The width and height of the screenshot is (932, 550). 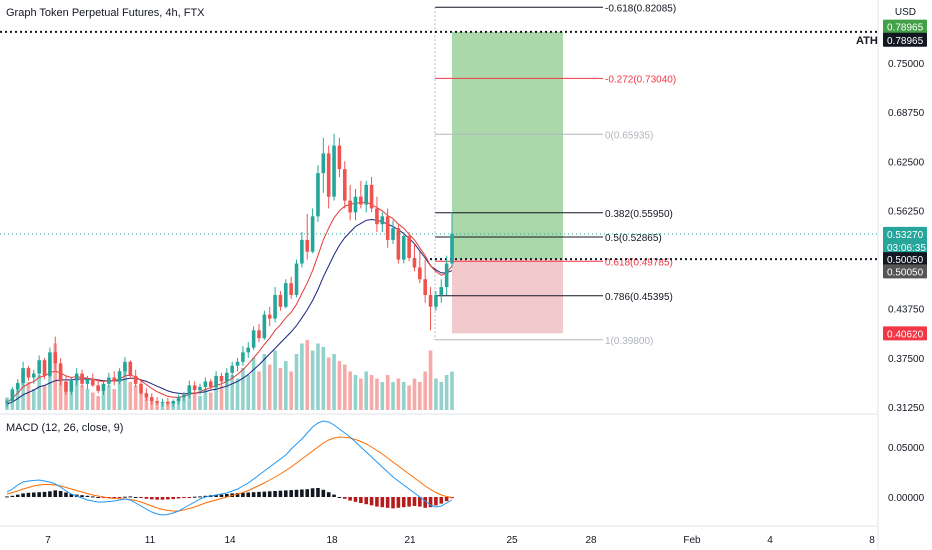 What do you see at coordinates (507, 145) in the screenshot?
I see `target-zone` at bounding box center [507, 145].